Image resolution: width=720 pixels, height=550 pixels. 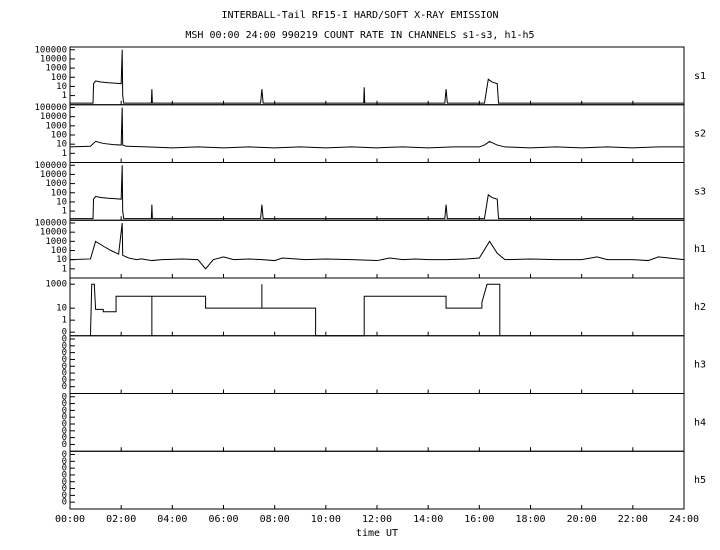 What do you see at coordinates (428, 519) in the screenshot?
I see `x-tick-label: 14:00` at bounding box center [428, 519].